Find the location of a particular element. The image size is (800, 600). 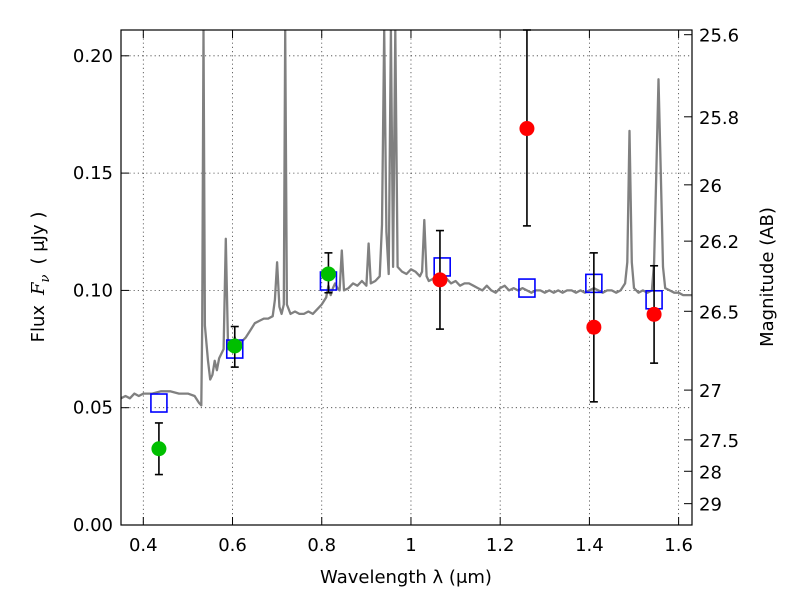

y-axis-title: Flux Fν ( μJy ) is located at coordinates (40, 277).